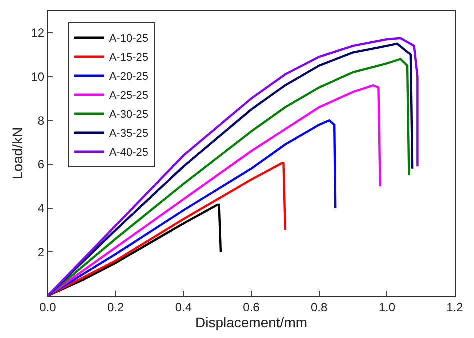 The width and height of the screenshot is (474, 338). What do you see at coordinates (319, 307) in the screenshot?
I see `x-tick-label: 0.8` at bounding box center [319, 307].